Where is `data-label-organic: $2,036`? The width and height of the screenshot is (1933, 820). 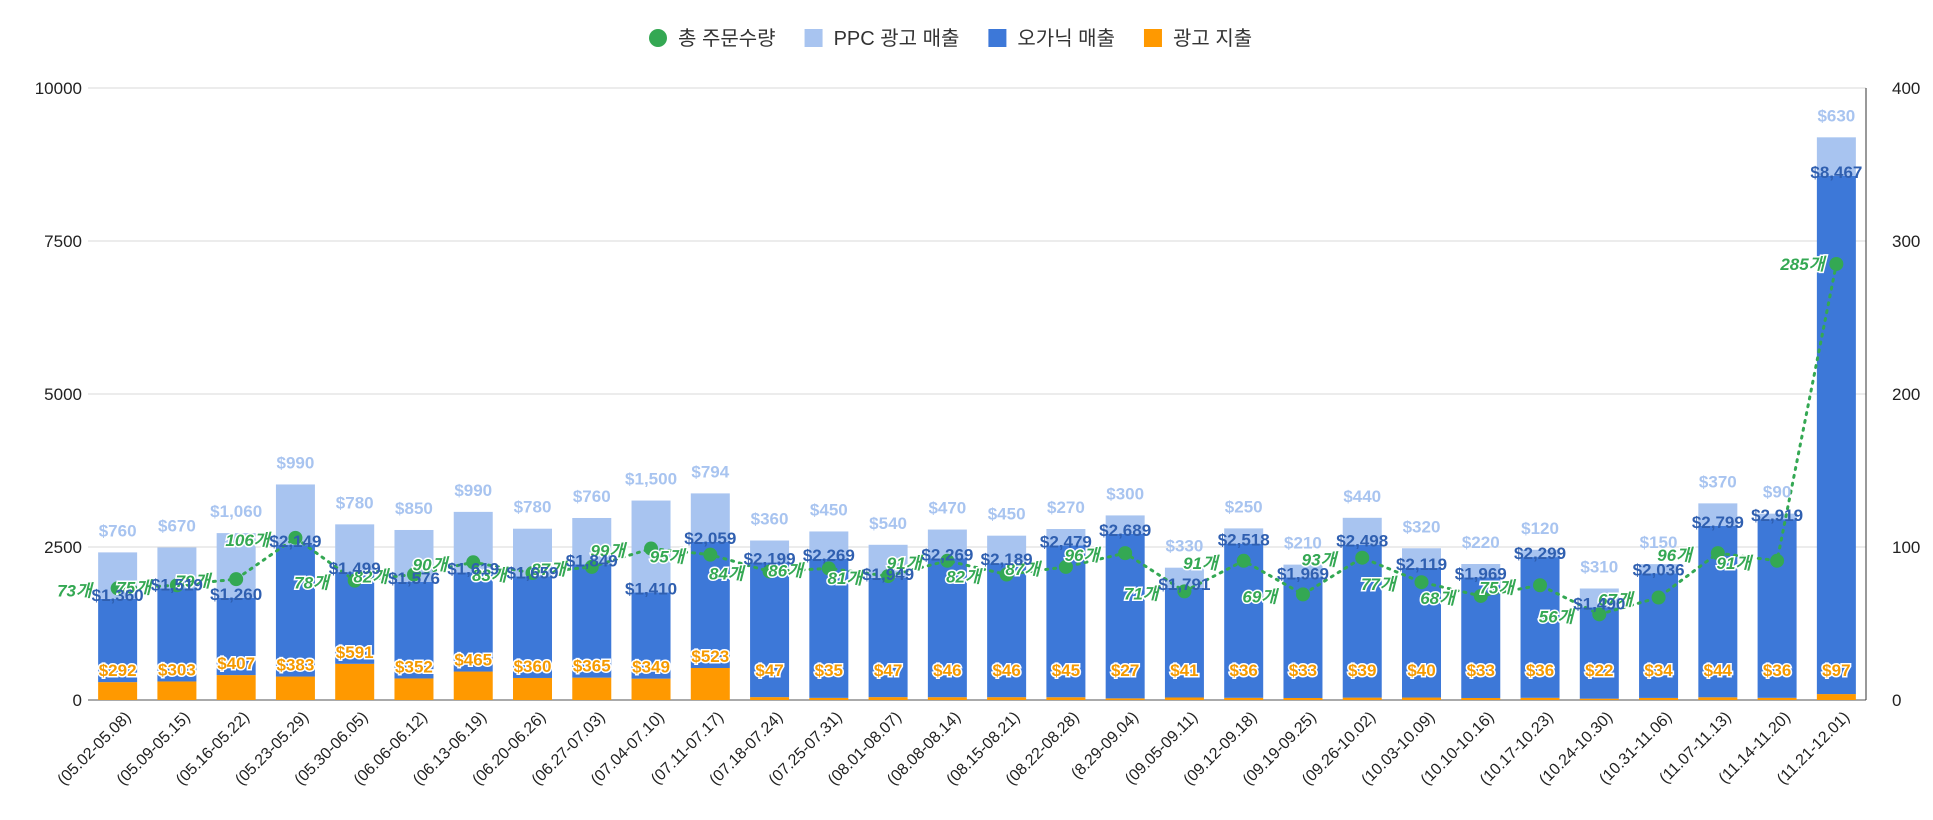
data-label-organic: $2,036 is located at coordinates (1659, 569).